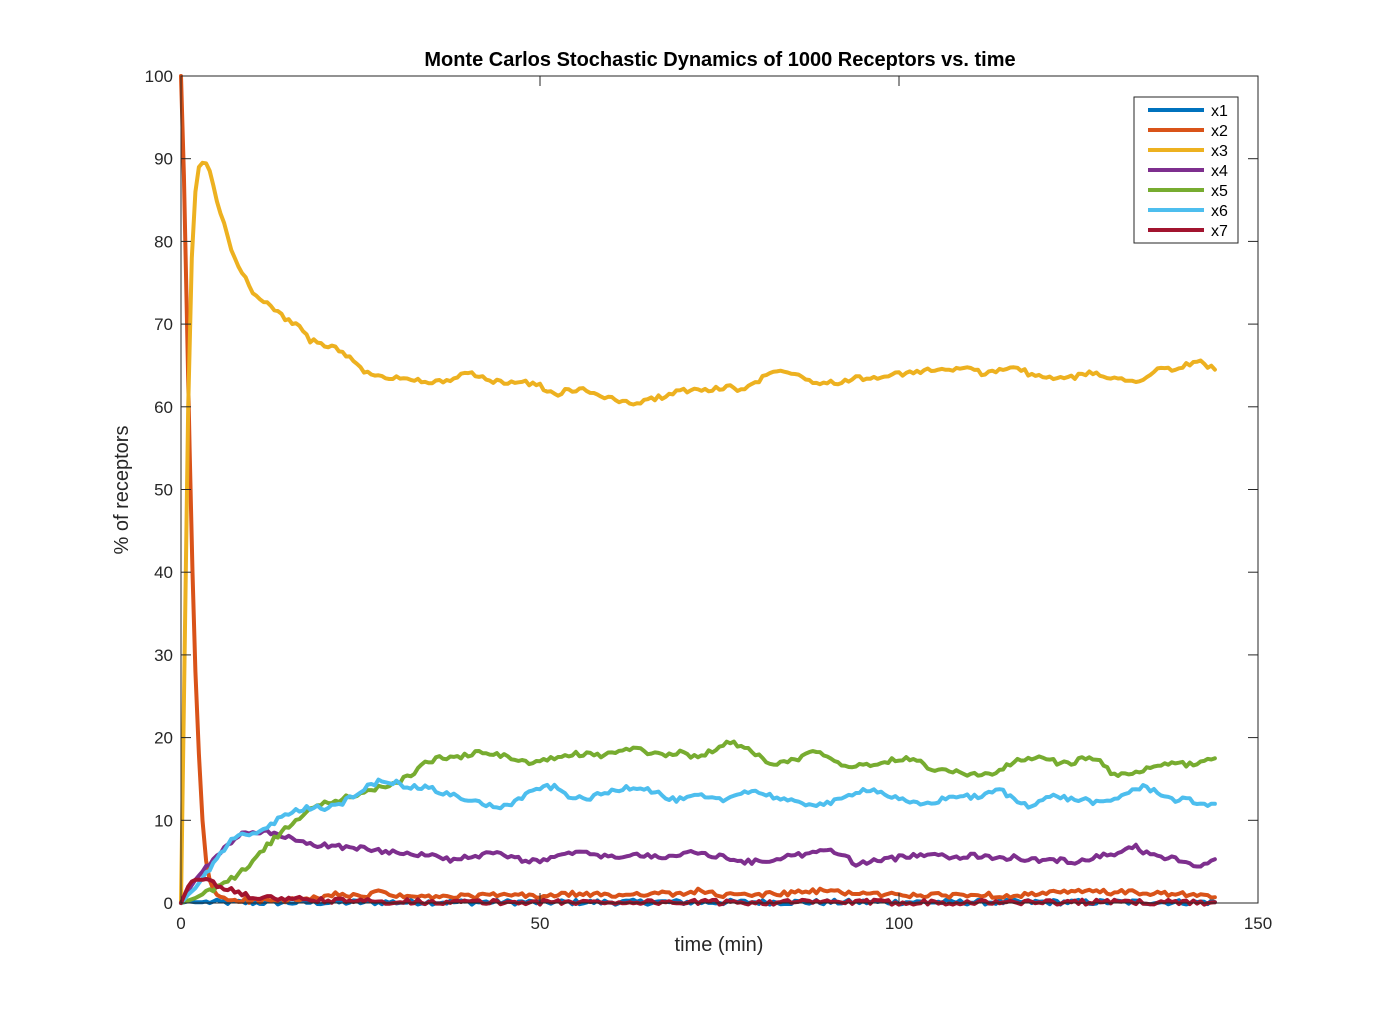  What do you see at coordinates (1219, 151) in the screenshot?
I see `legend-label-x3: x3` at bounding box center [1219, 151].